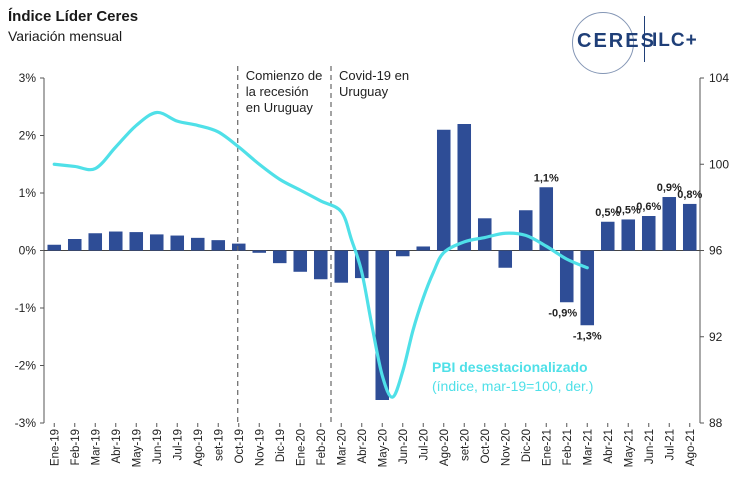  Describe the element at coordinates (716, 337) in the screenshot. I see `right-axis-tick-label: 92` at that location.